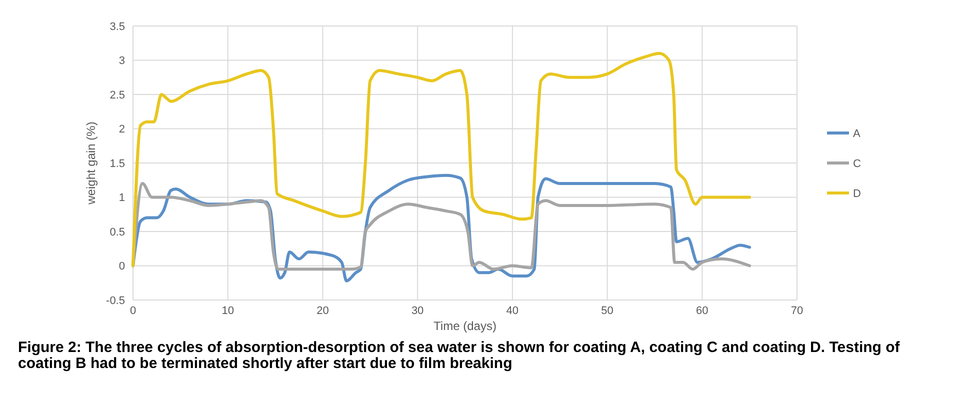 Image resolution: width=965 pixels, height=408 pixels. Describe the element at coordinates (121, 130) in the screenshot. I see `y-tick-label: 2` at that location.